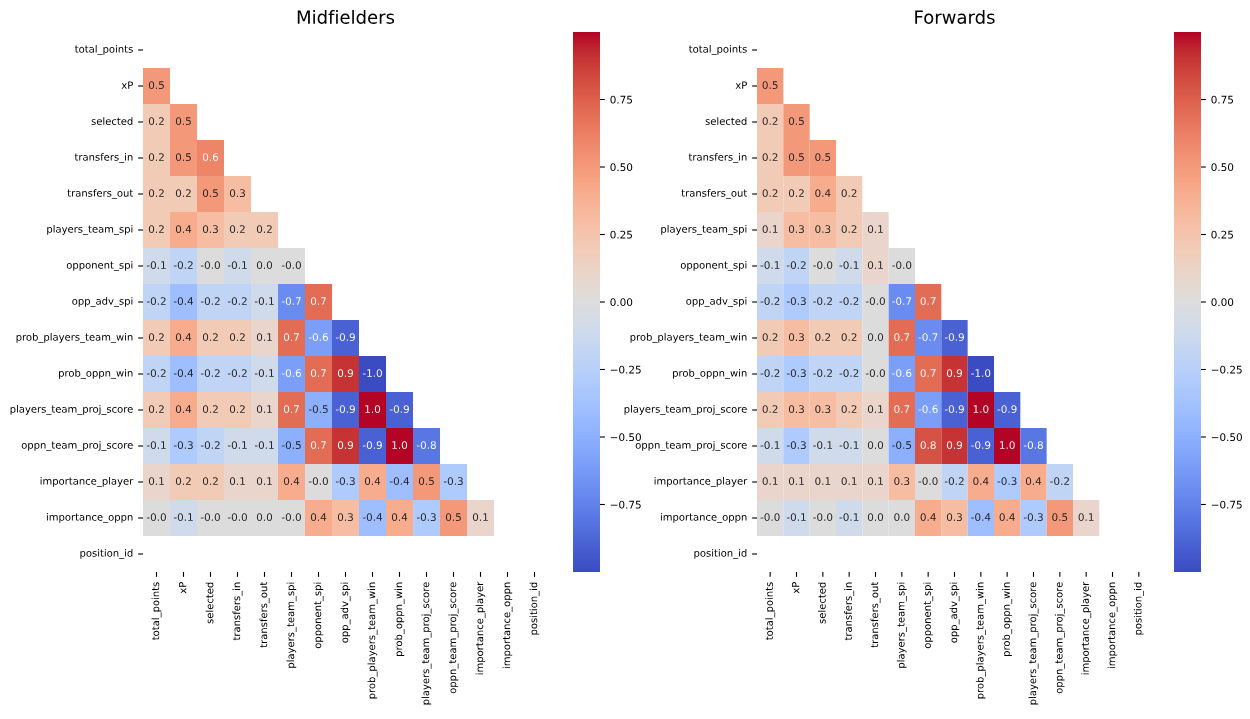 The width and height of the screenshot is (1250, 719). I want to click on x-tick-label: opponent_spi, so click(928, 615).